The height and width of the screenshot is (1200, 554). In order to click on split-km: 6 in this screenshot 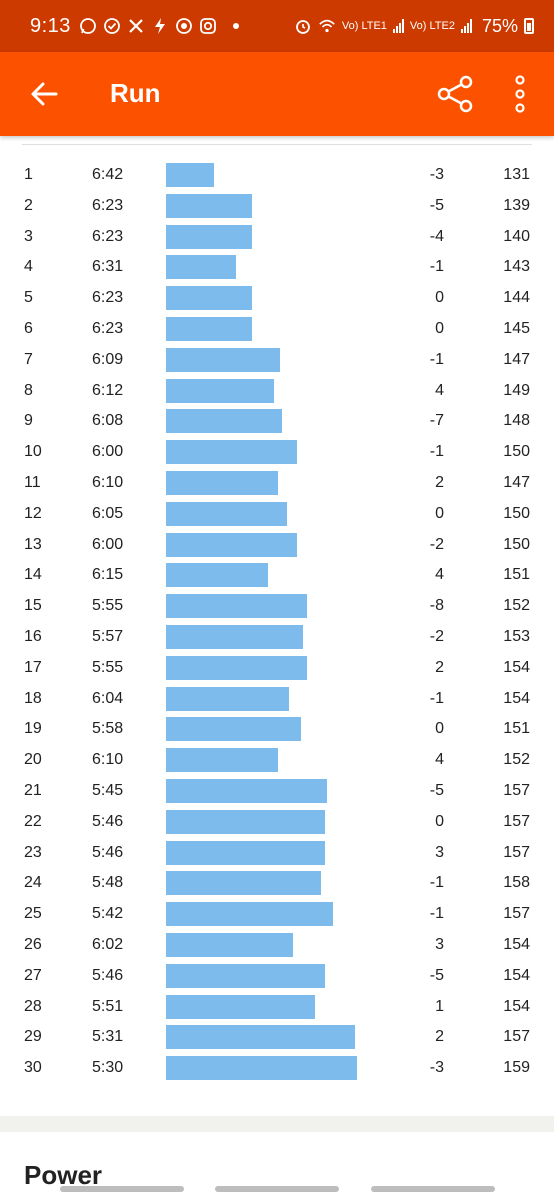, I will do `click(28, 328)`.